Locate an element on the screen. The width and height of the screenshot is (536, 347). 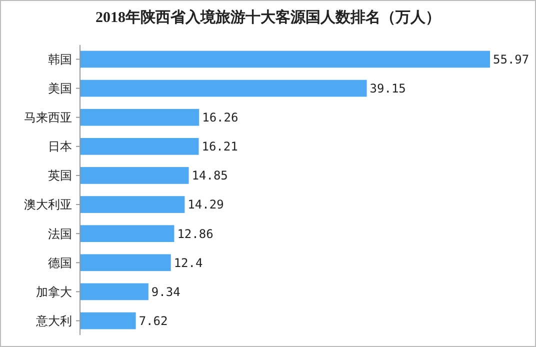
data-label: 7.62 is located at coordinates (153, 321).